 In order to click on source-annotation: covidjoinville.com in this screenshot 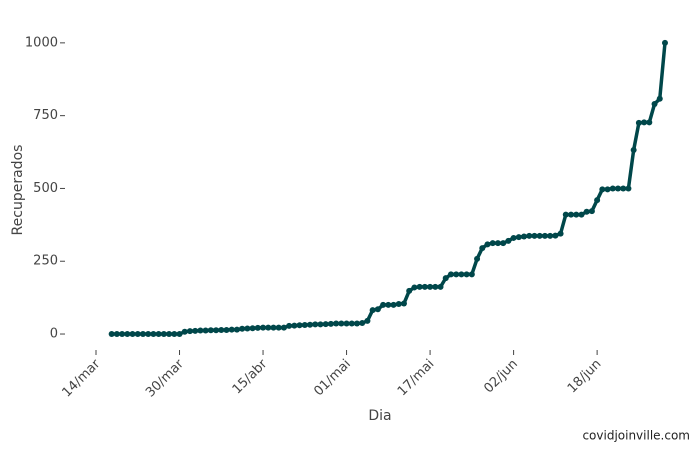, I will do `click(636, 436)`.